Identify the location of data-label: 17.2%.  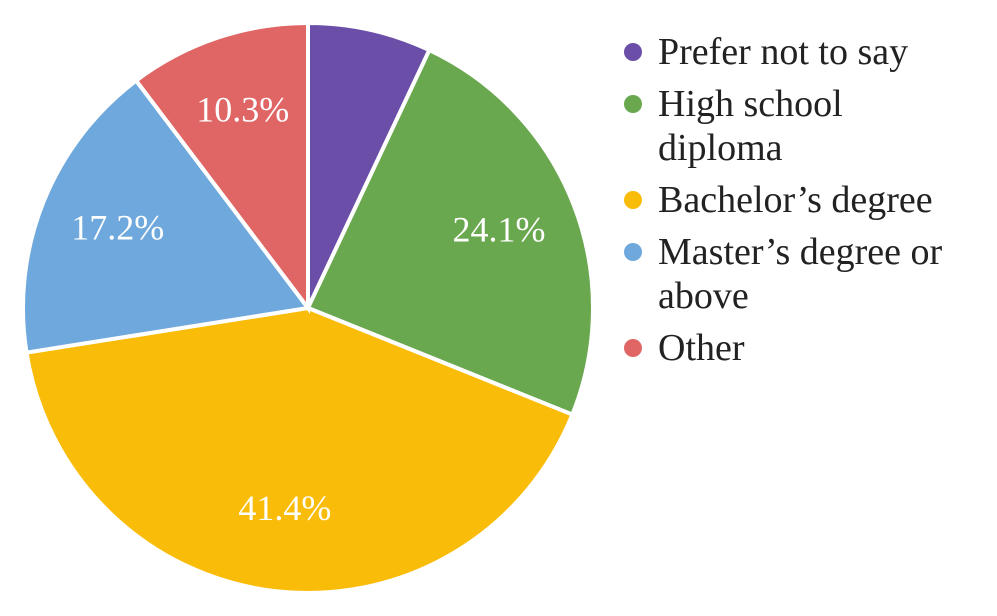
(117, 228).